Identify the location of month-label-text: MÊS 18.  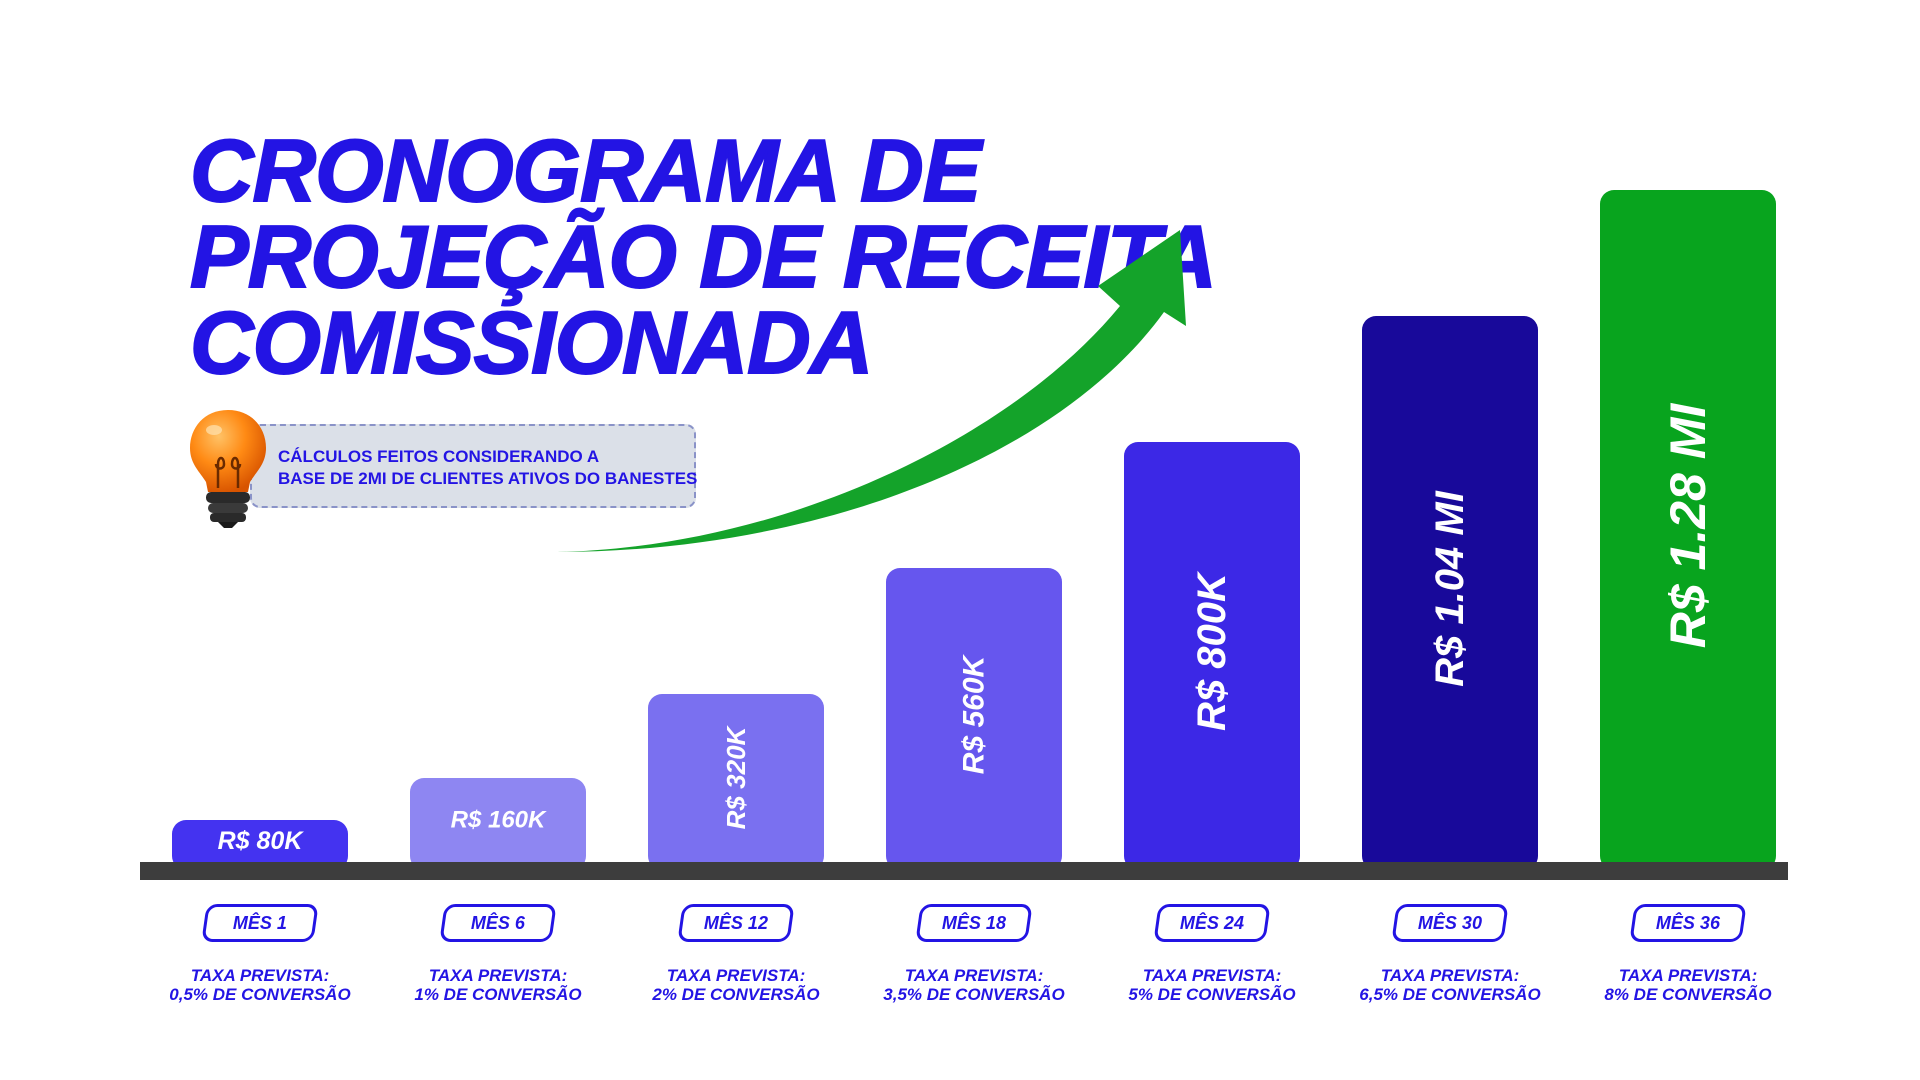
(974, 922).